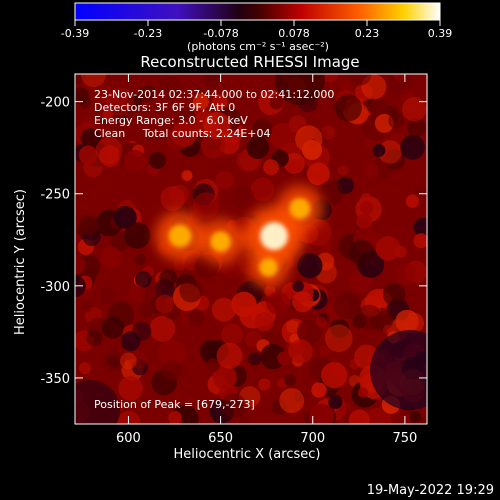 This screenshot has width=500, height=500. What do you see at coordinates (294, 33) in the screenshot?
I see `colorbar-tick-label: 0.078` at bounding box center [294, 33].